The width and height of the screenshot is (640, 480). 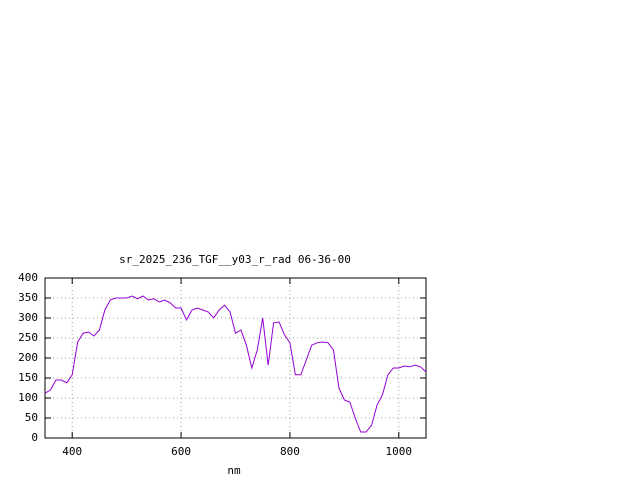 I want to click on y-tick-label: 250, so click(x=28, y=337).